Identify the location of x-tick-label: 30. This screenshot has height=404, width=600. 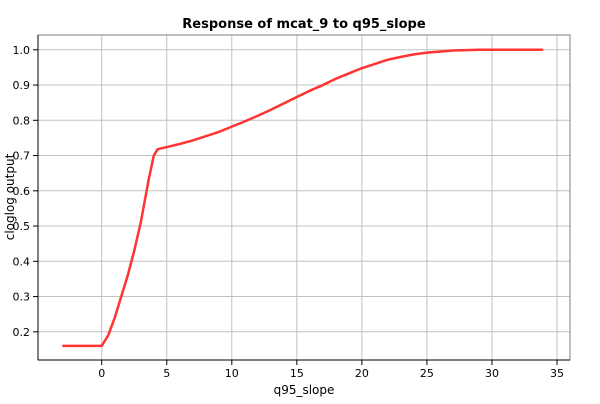
(492, 373).